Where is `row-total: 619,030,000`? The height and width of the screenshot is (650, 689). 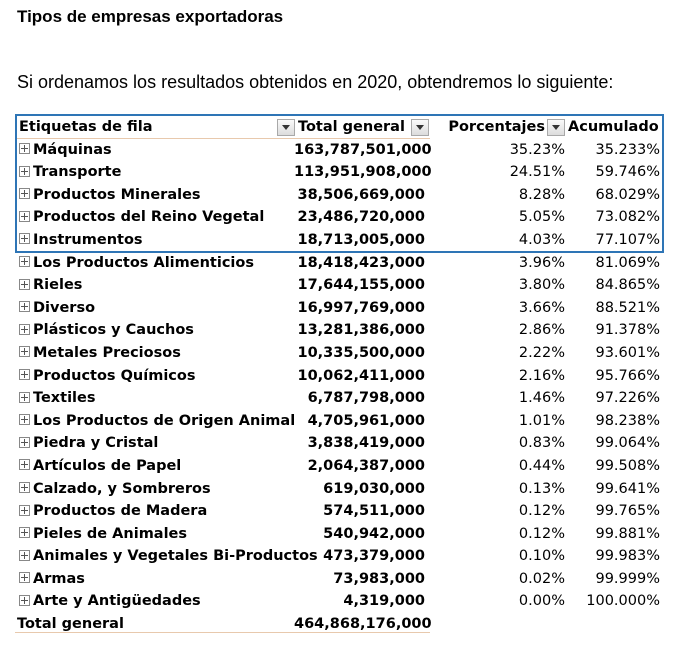
row-total: 619,030,000 is located at coordinates (374, 488).